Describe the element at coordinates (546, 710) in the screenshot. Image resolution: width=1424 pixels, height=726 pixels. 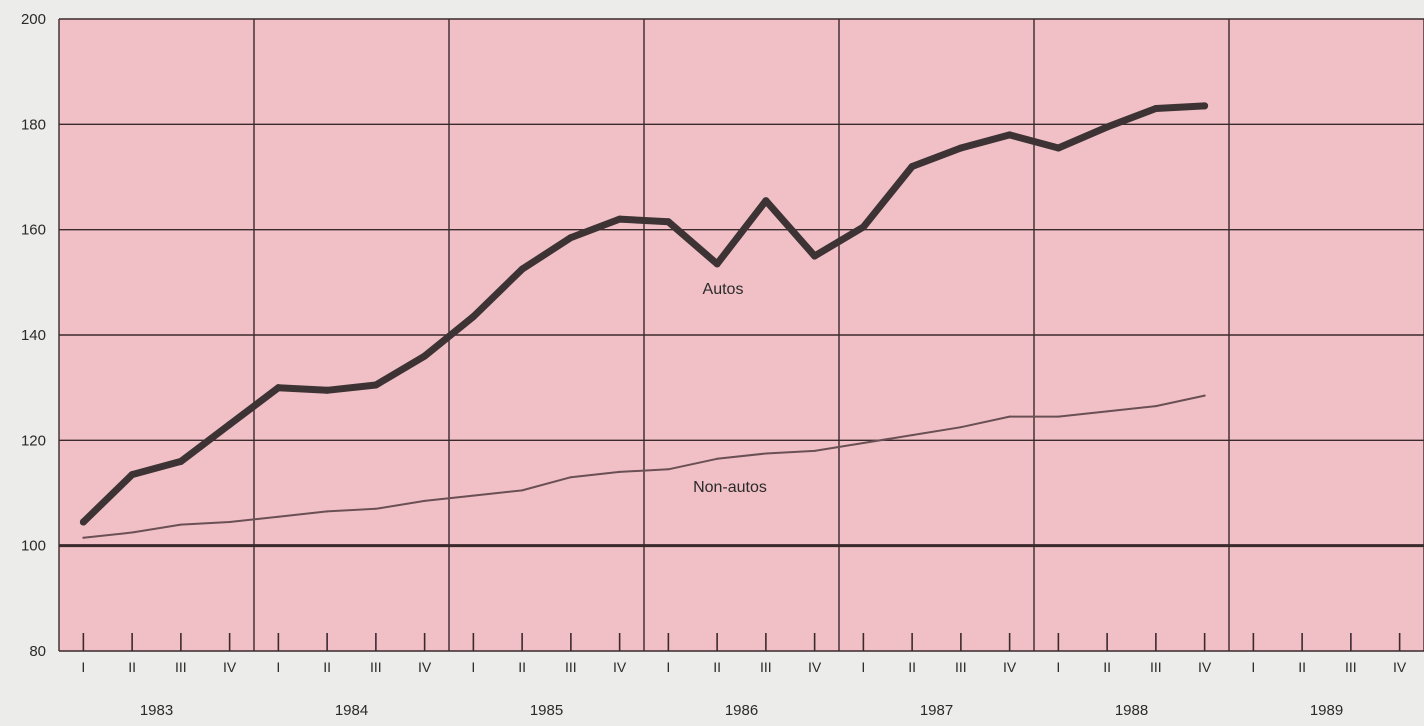
I see `year-label-1985: 1985` at that location.